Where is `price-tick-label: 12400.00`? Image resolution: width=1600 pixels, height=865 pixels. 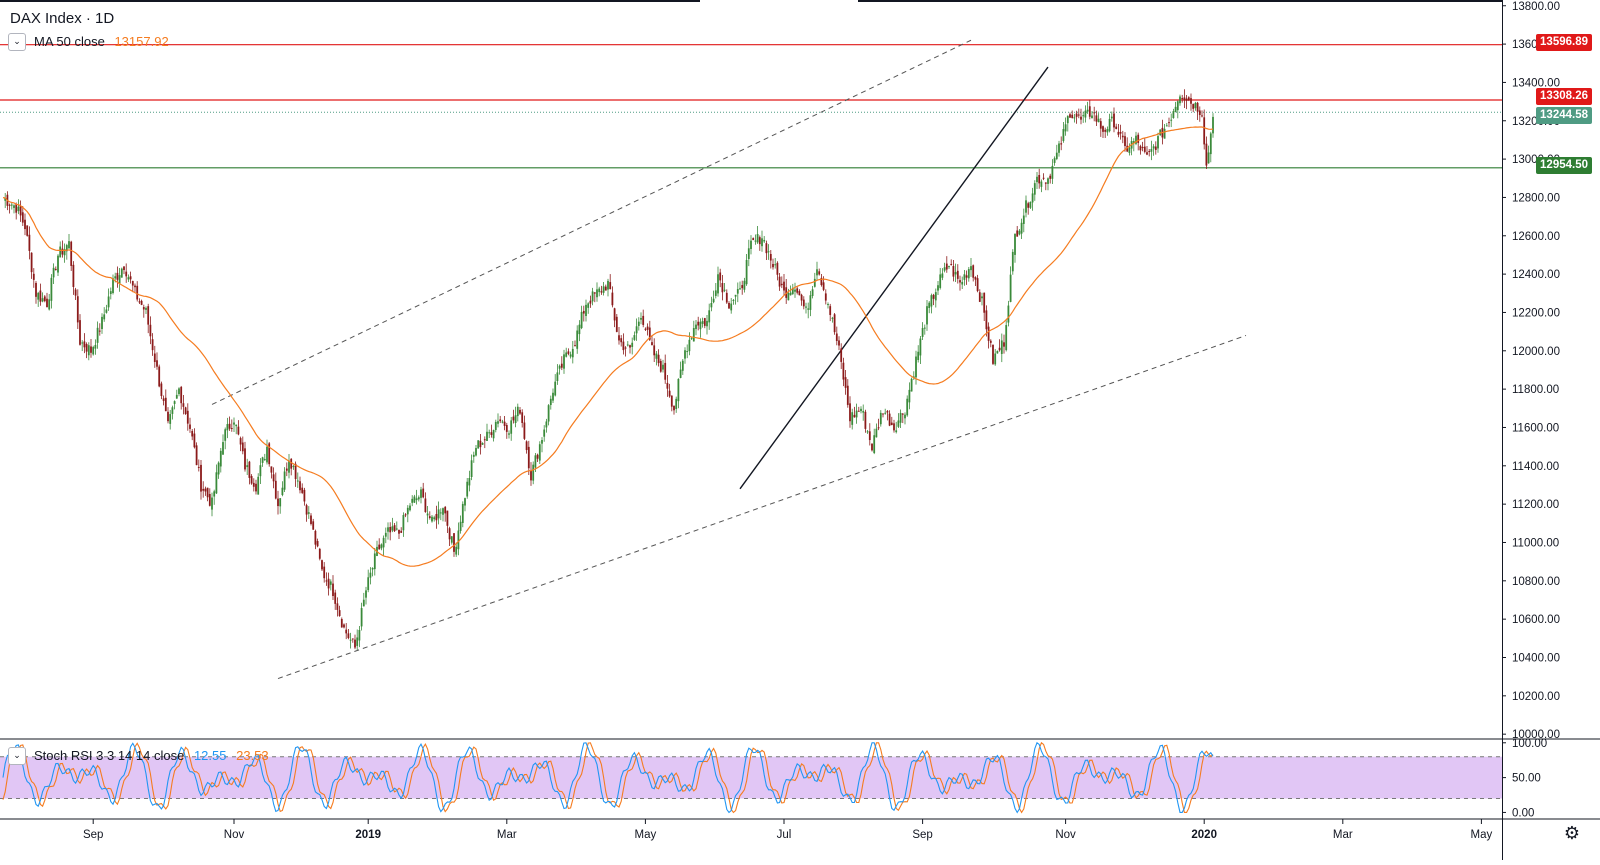
price-tick-label: 12400.00 is located at coordinates (1536, 275).